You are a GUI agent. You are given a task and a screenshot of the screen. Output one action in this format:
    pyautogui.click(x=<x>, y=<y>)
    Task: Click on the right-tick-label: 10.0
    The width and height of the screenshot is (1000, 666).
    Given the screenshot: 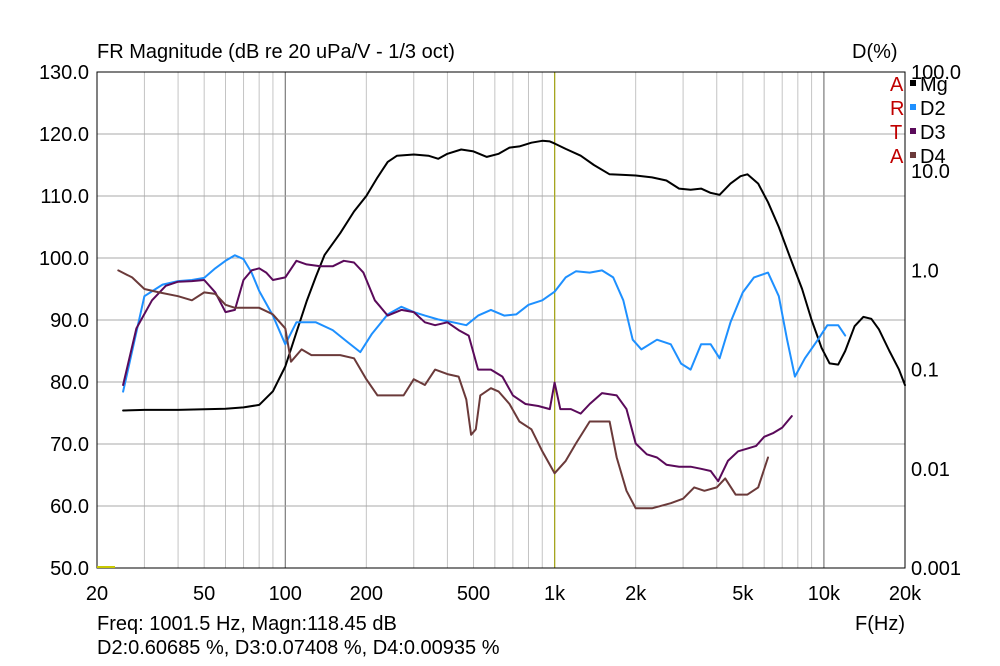 What is the action you would take?
    pyautogui.click(x=930, y=172)
    